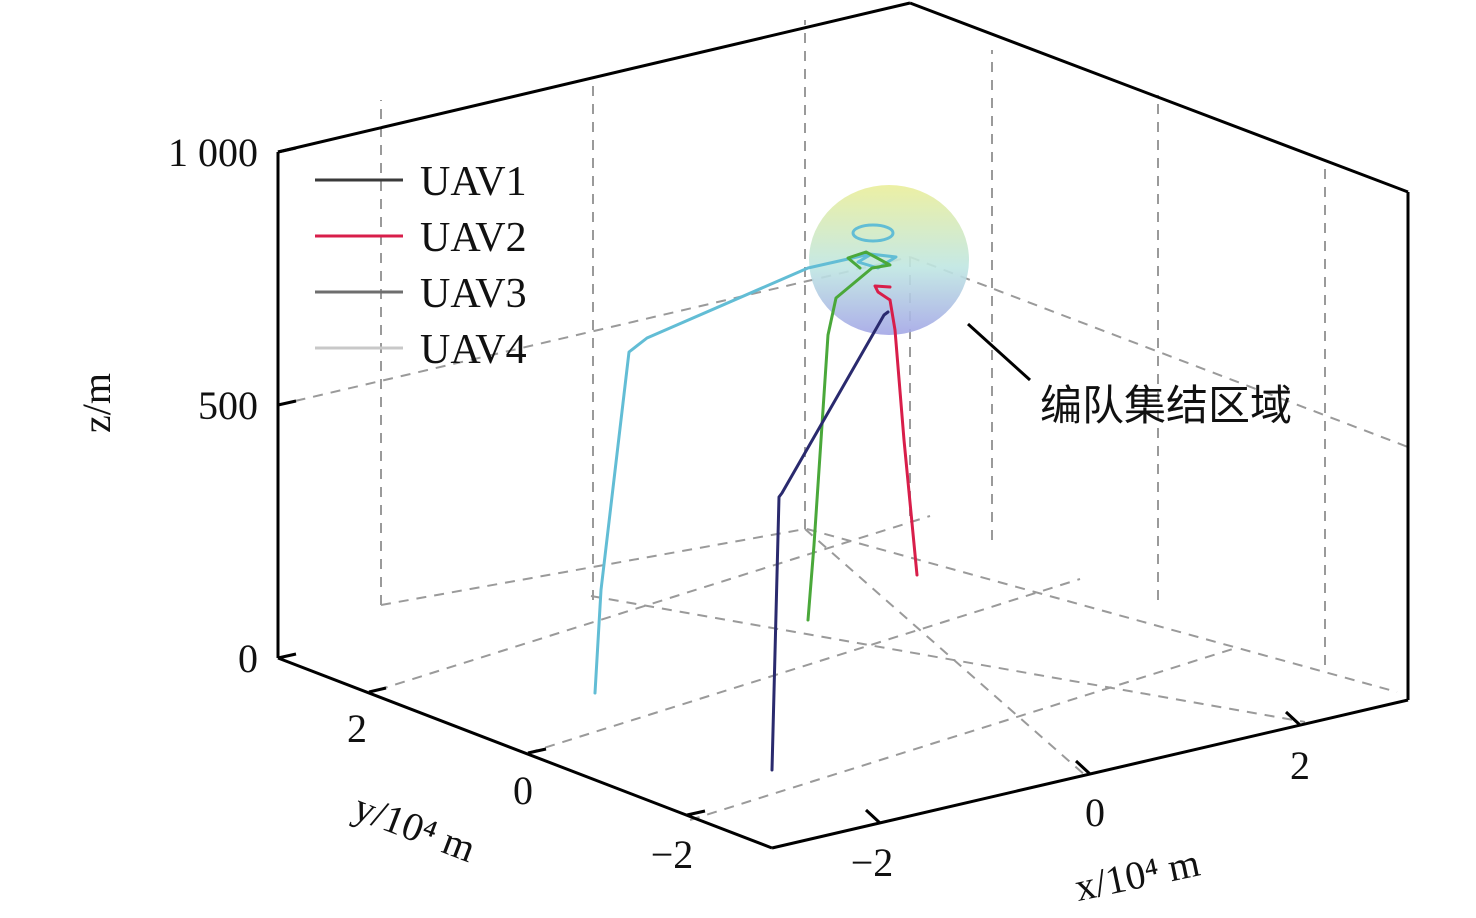  I want to click on region-annotation: 编队集结区域, so click(1166, 405).